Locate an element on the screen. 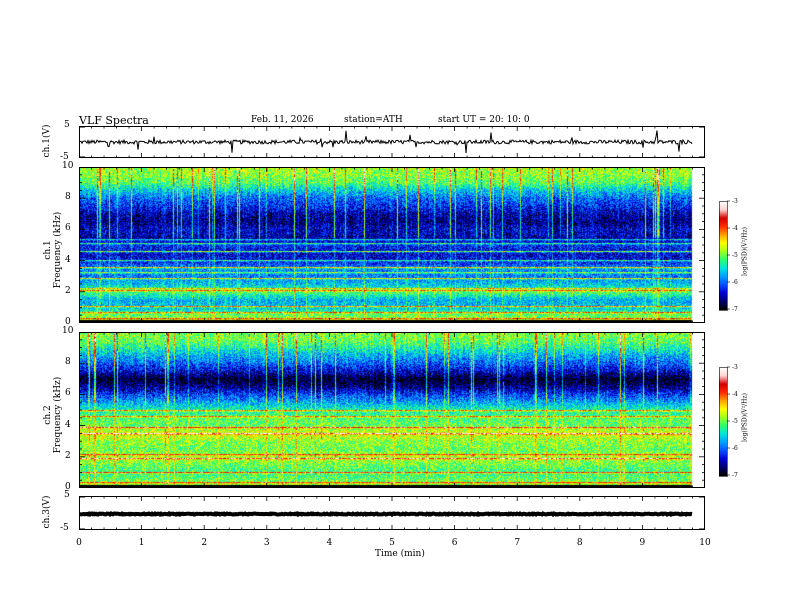 This screenshot has height=612, width=792. ch1-colorbar-axis: -3 -4 -5 -6 -7 is located at coordinates (728, 255).